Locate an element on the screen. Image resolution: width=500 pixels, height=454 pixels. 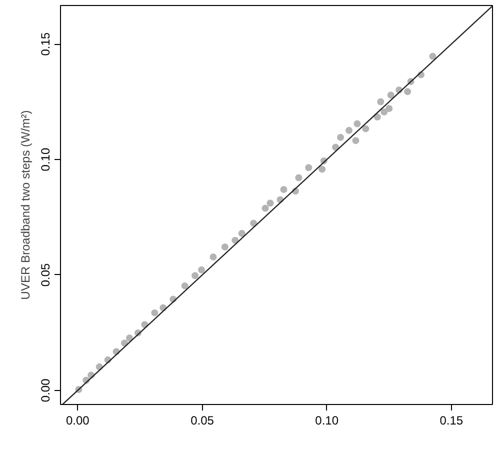
x-tick-label: 0.00 is located at coordinates (78, 421).